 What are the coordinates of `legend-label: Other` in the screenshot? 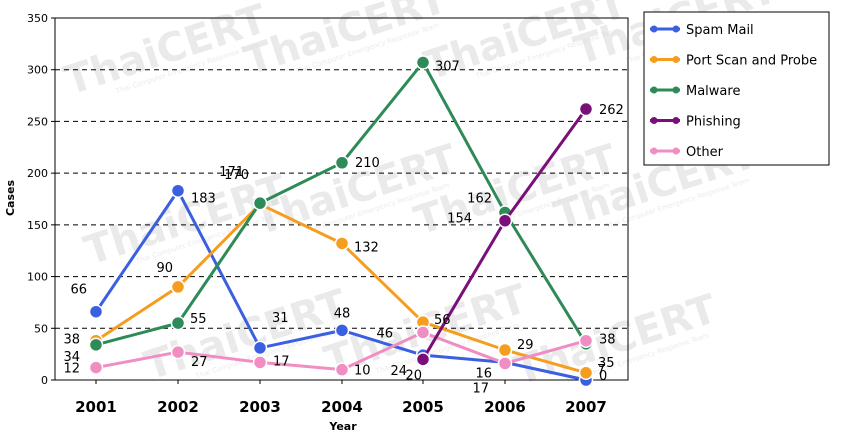 It's located at (705, 152).